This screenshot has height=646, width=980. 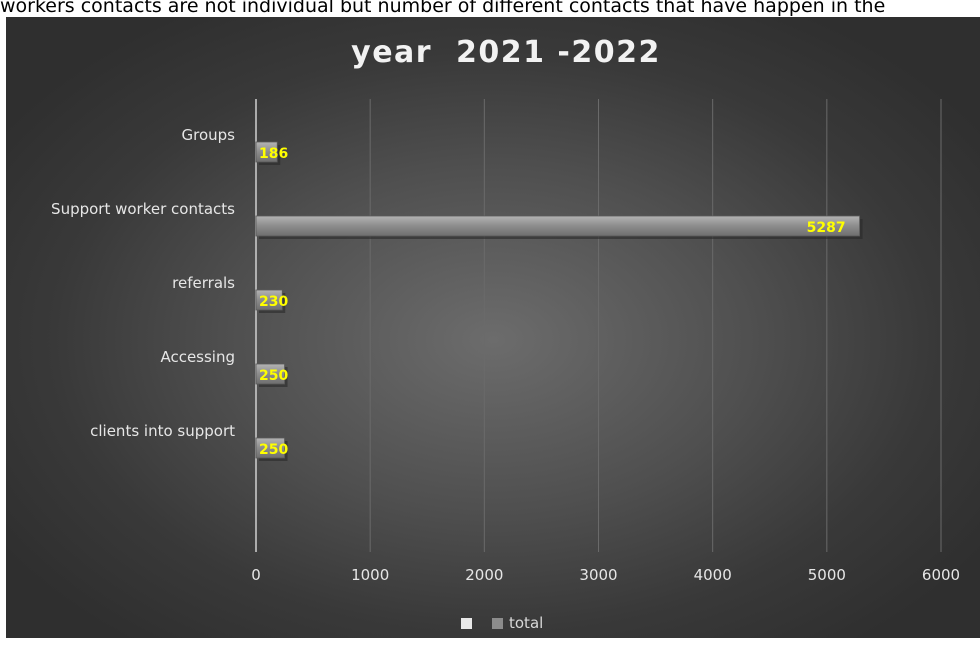 What do you see at coordinates (370, 575) in the screenshot?
I see `x-tick-label: 1000` at bounding box center [370, 575].